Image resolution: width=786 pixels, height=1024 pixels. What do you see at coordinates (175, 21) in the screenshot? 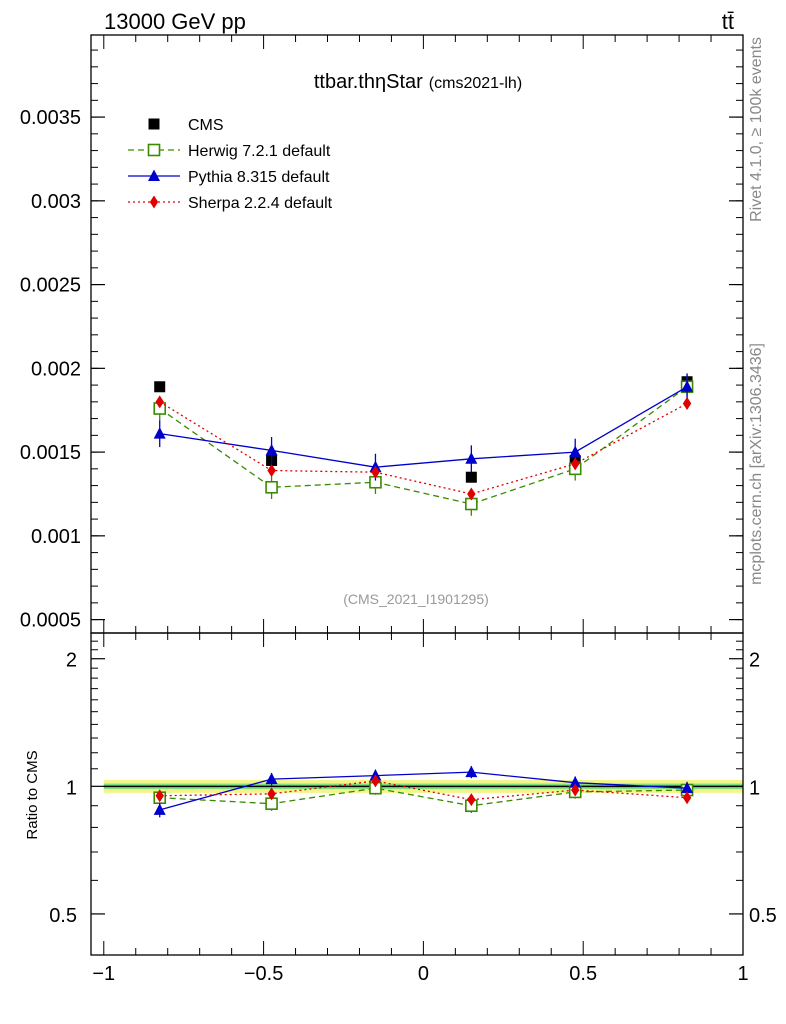
I see `energy-label: 13000 GeV pp` at bounding box center [175, 21].